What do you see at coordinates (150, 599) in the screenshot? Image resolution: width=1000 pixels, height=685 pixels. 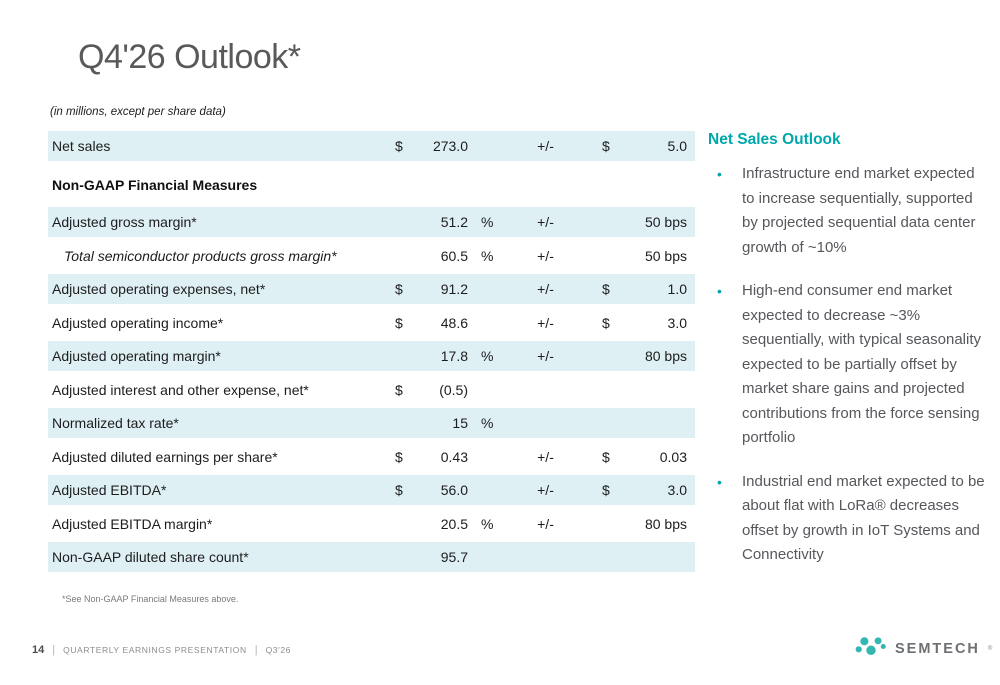 I see `footnote: *See Non-GAAP Financial Measures above.` at bounding box center [150, 599].